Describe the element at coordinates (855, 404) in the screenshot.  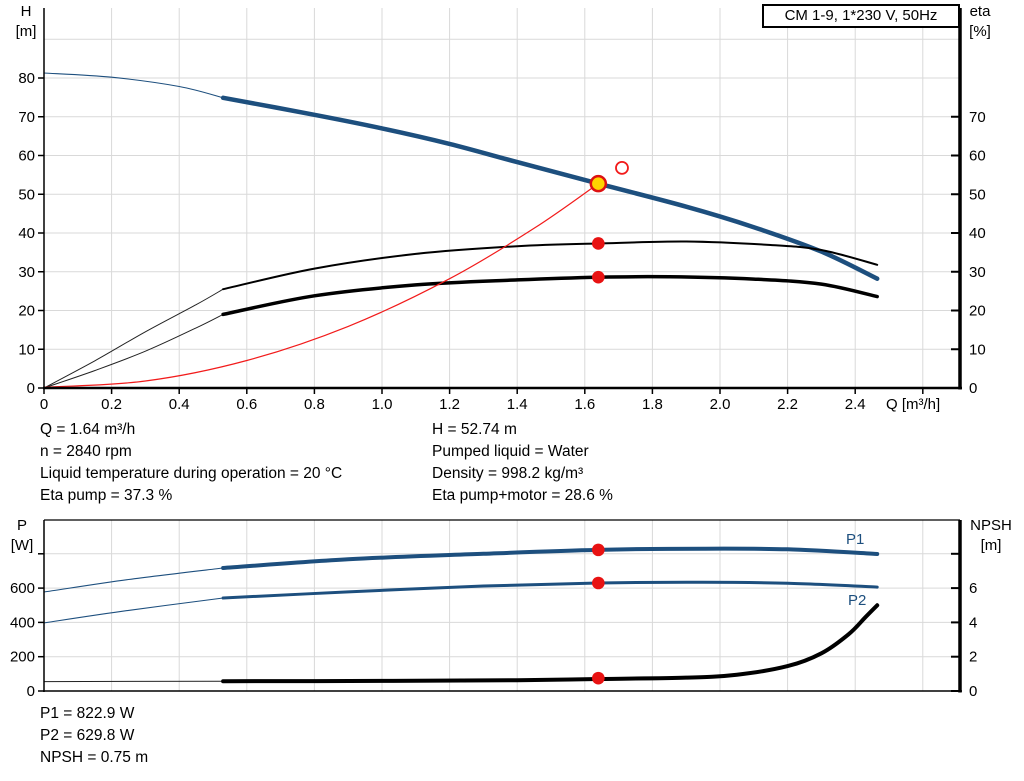
I see `tick-label-x: 2.4` at that location.